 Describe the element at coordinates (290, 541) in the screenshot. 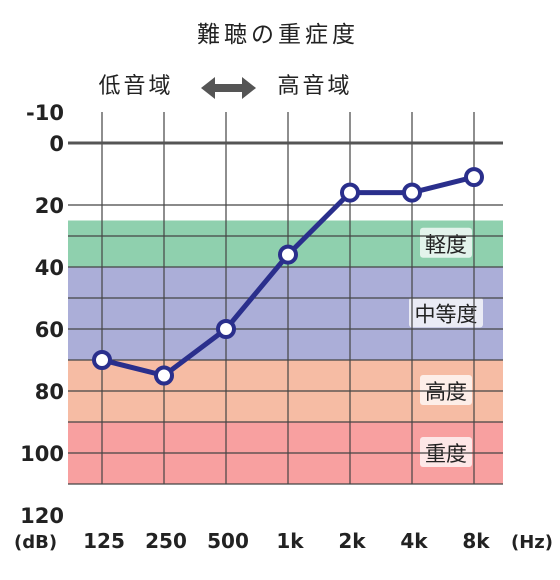

I see `x-tick-label: 1k` at that location.